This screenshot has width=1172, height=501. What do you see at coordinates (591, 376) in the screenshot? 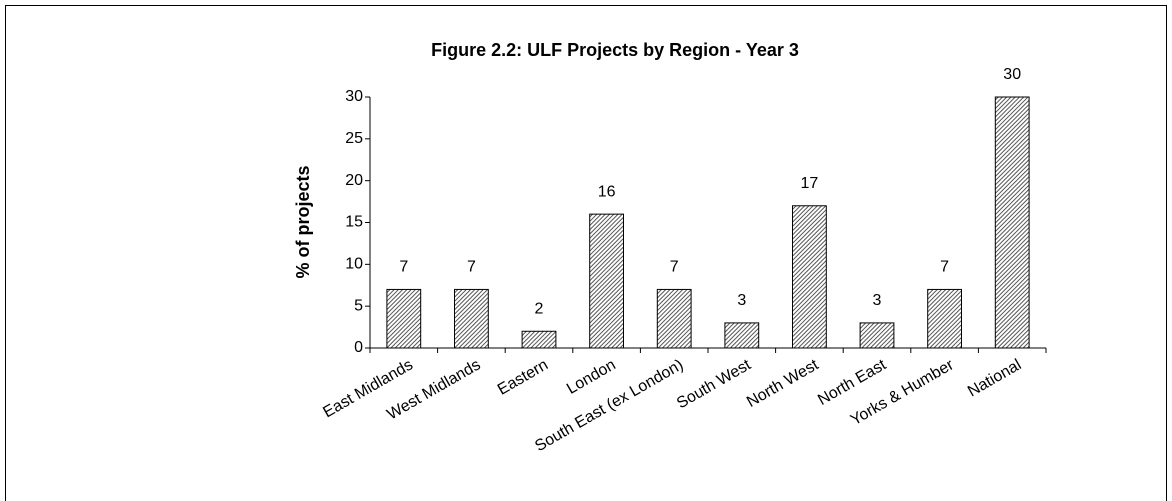
I see `x-tick-label: London` at bounding box center [591, 376].